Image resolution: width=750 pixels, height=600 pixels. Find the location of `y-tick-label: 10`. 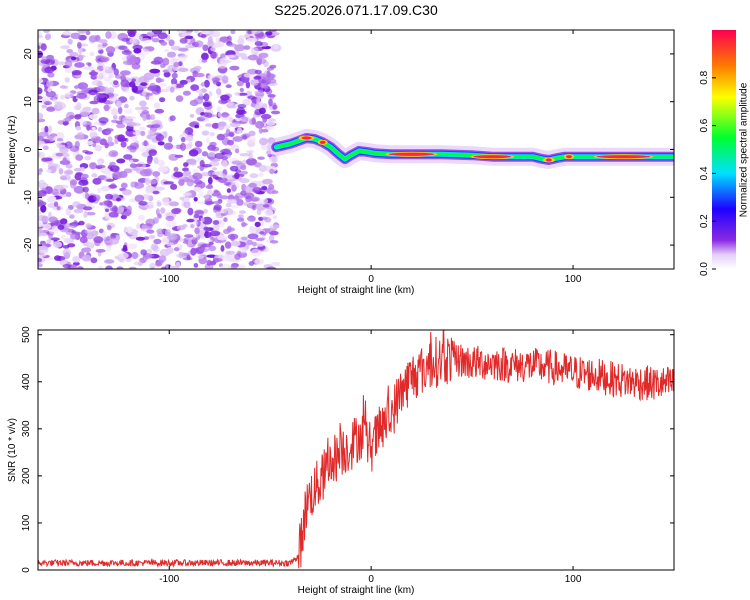

y-tick-label: 10 is located at coordinates (28, 102).